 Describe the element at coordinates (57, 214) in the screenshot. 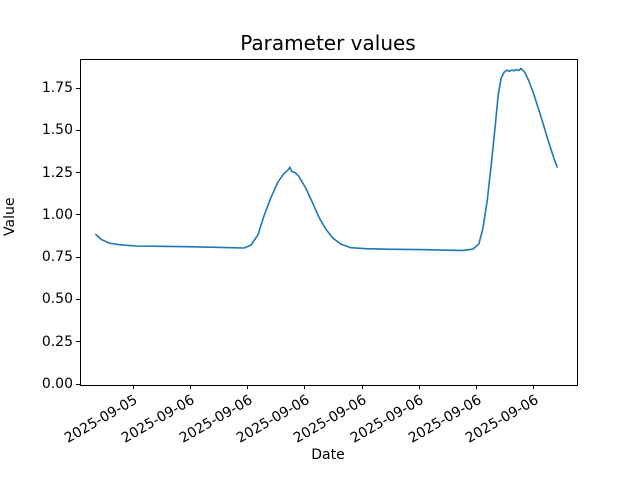

I see `y-tick-label: 1.00` at that location.